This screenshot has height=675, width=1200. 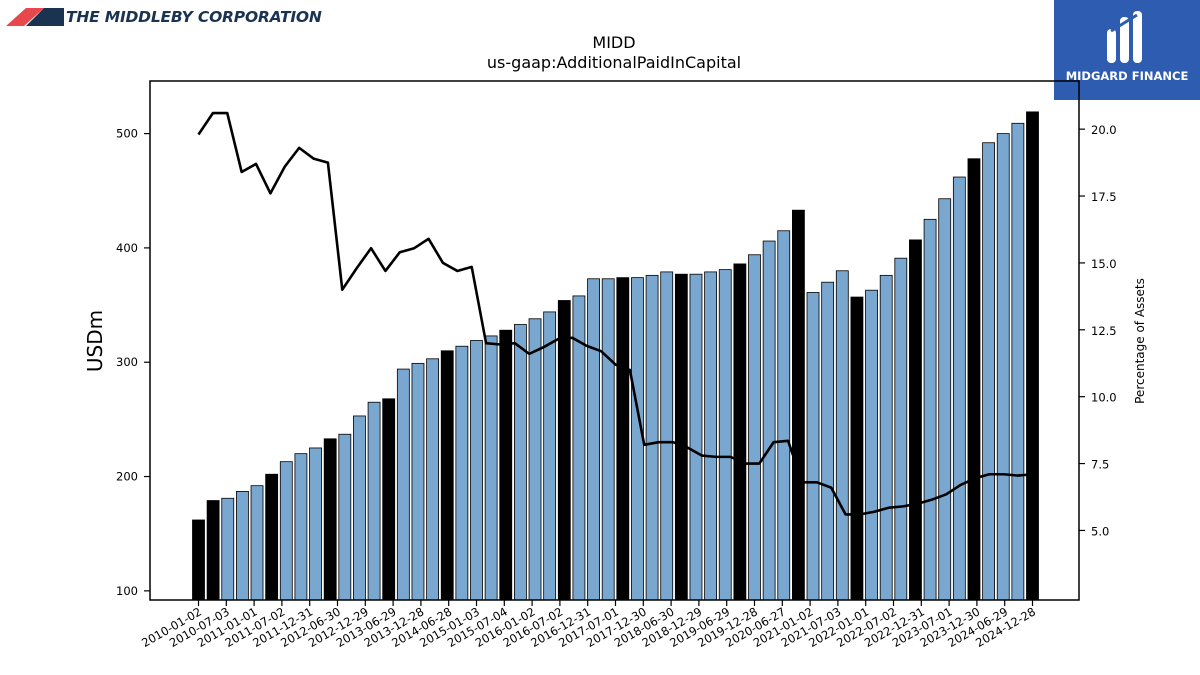 What do you see at coordinates (127, 477) in the screenshot?
I see `y-tick-label: 200` at bounding box center [127, 477].